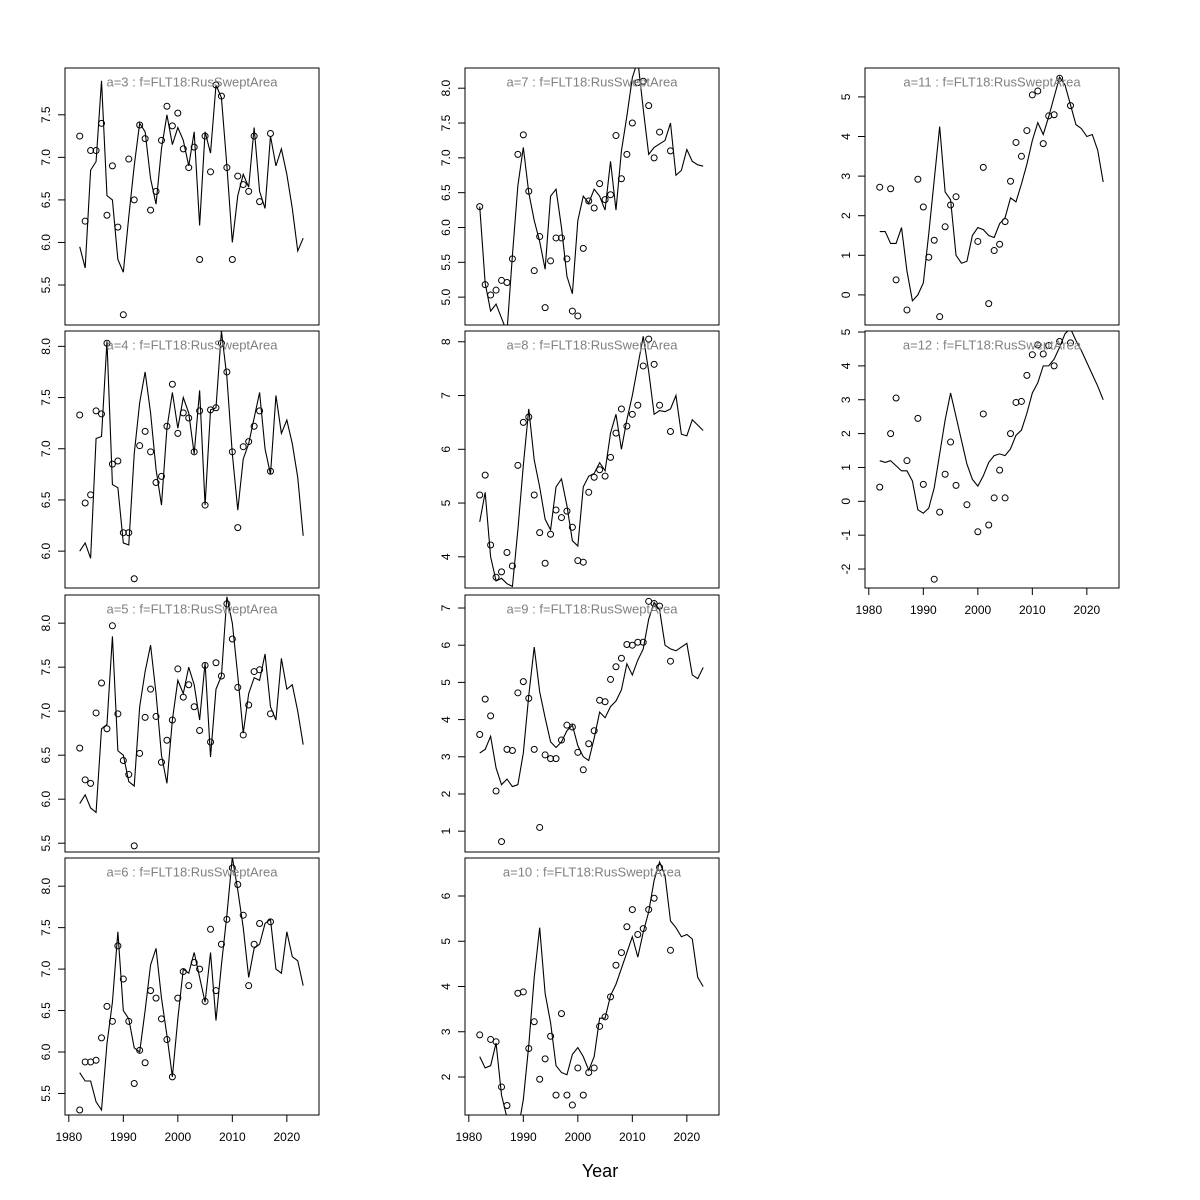 This screenshot has width=1200, height=1200. I want to click on panel-frame, so click(992, 196).